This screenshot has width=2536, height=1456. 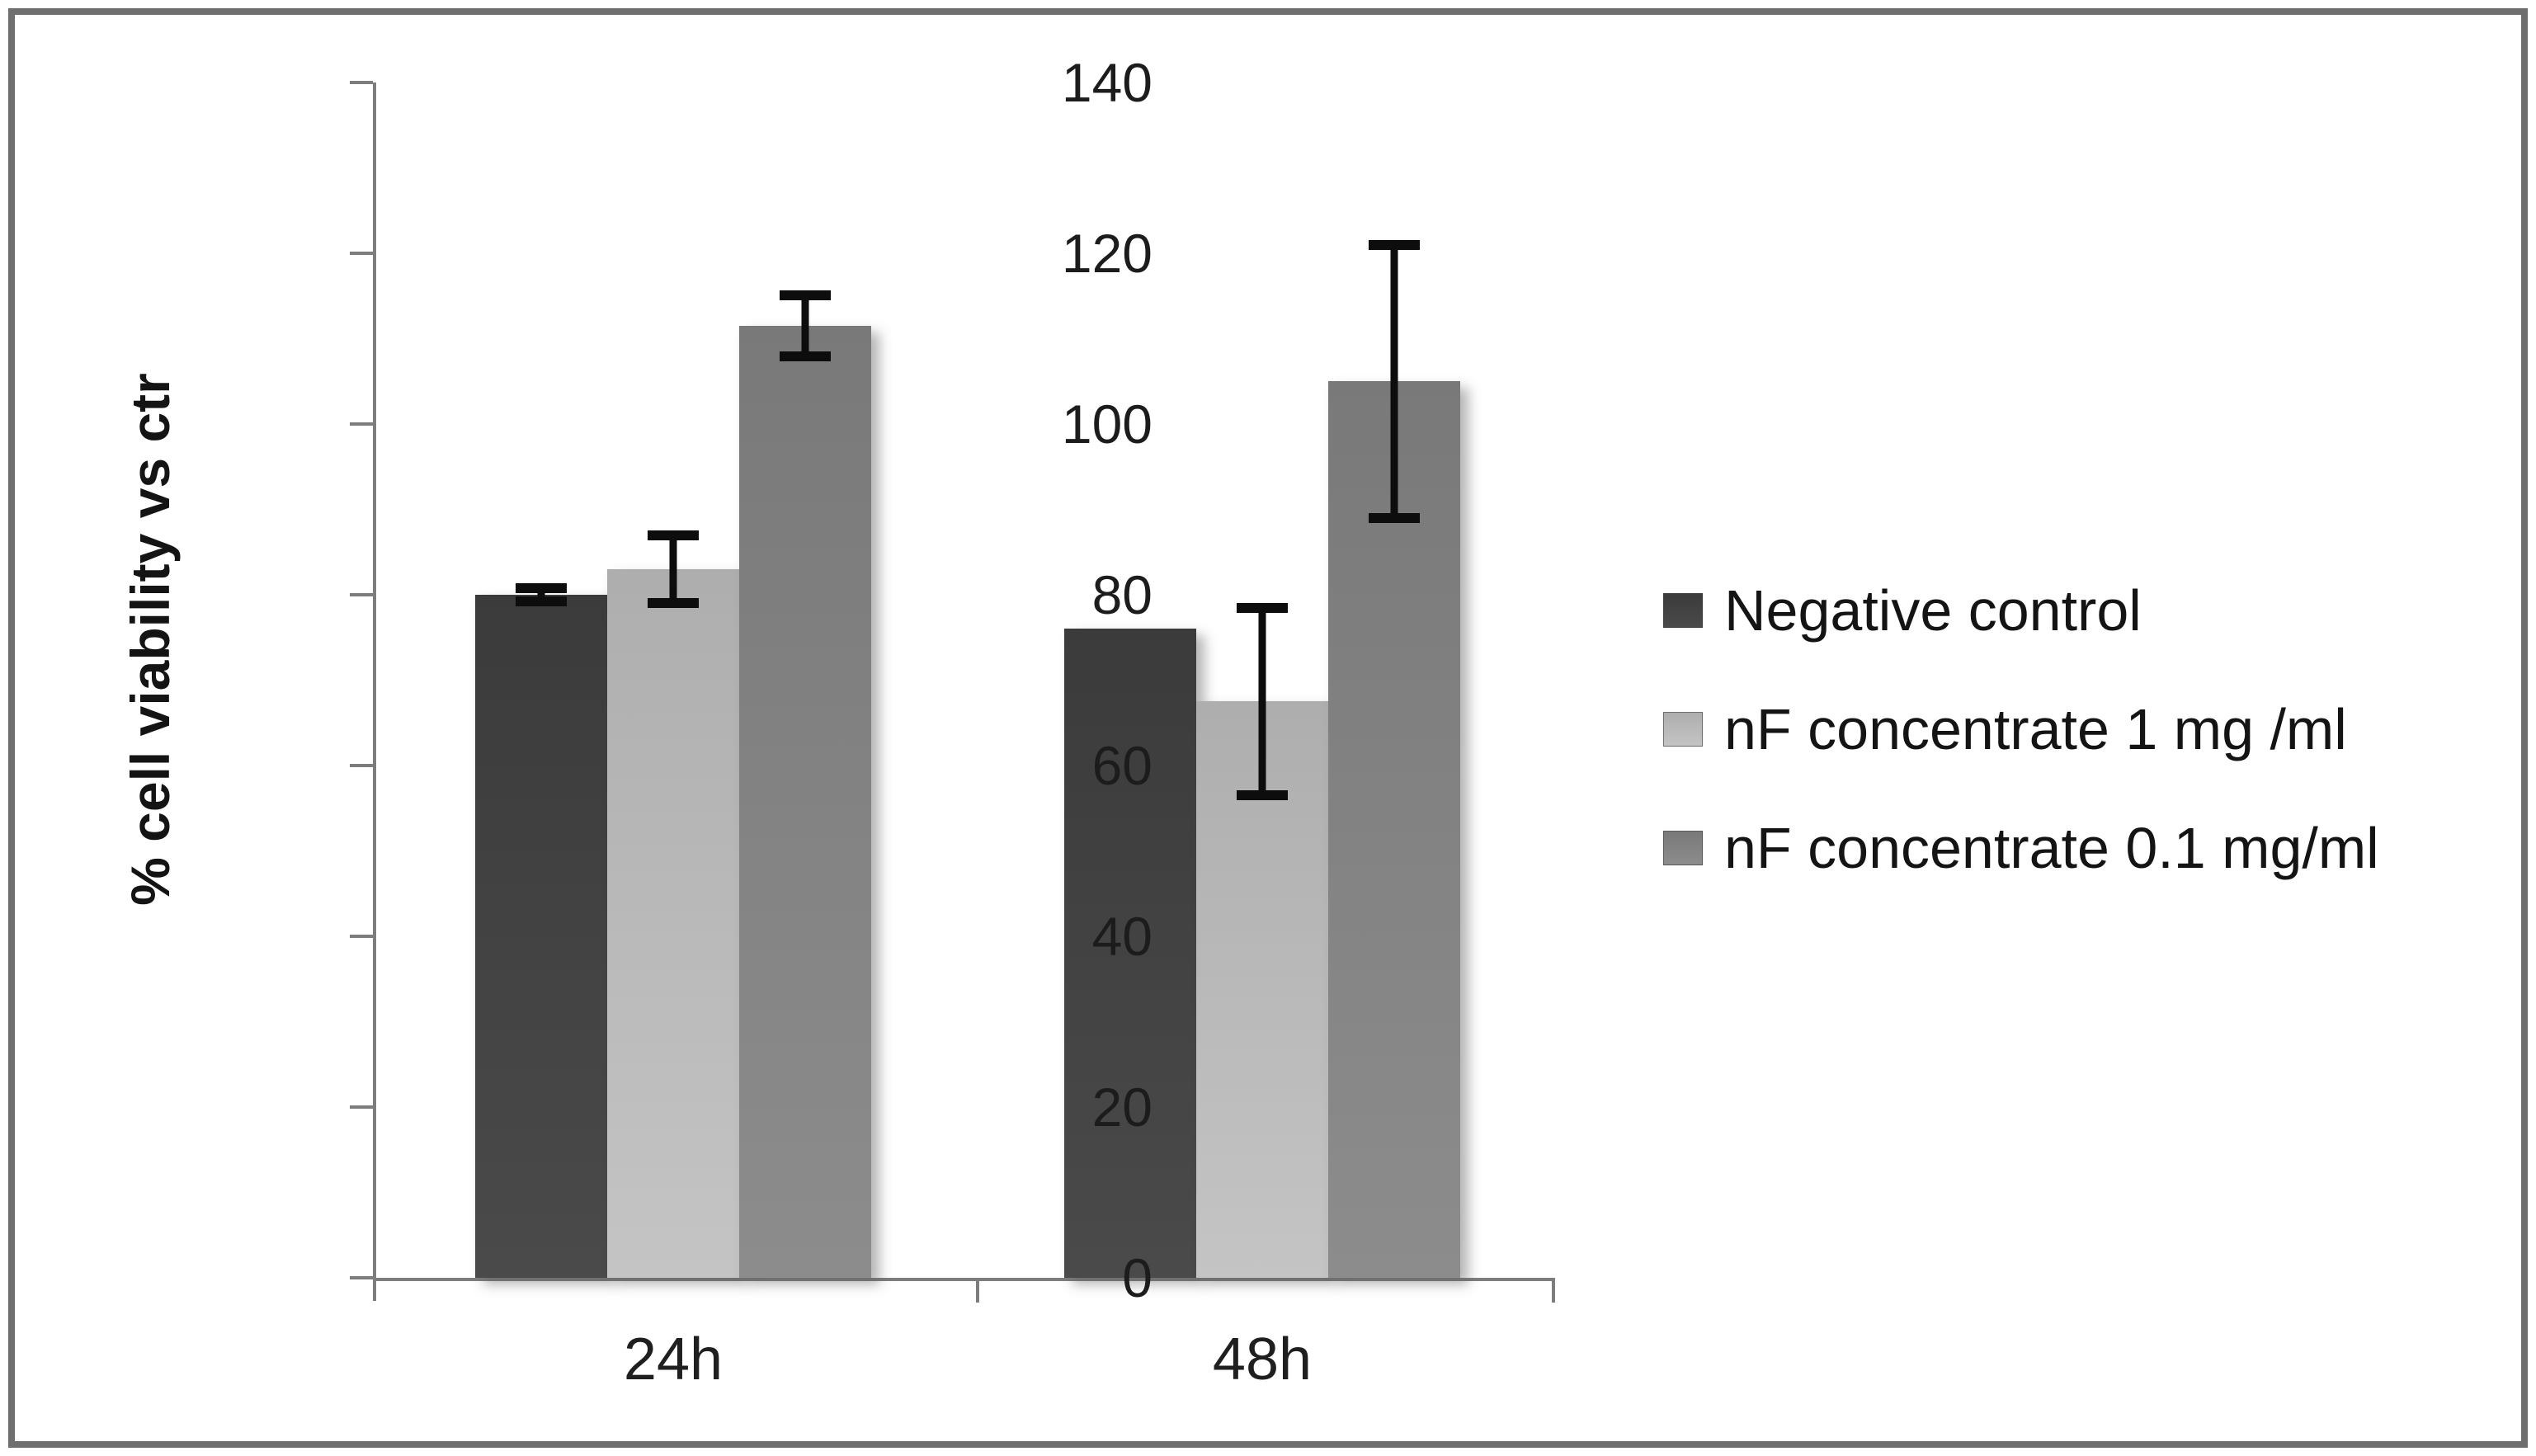 What do you see at coordinates (1394, 829) in the screenshot?
I see `bar-48h-nf-concentrate-0-1-mg-ml` at bounding box center [1394, 829].